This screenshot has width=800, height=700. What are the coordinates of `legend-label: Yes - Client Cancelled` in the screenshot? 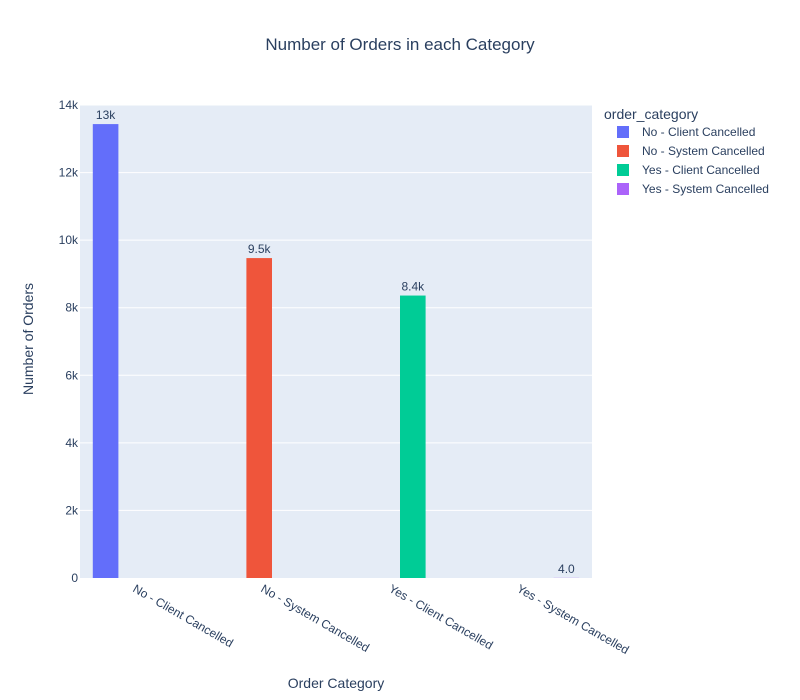 It's located at (701, 170).